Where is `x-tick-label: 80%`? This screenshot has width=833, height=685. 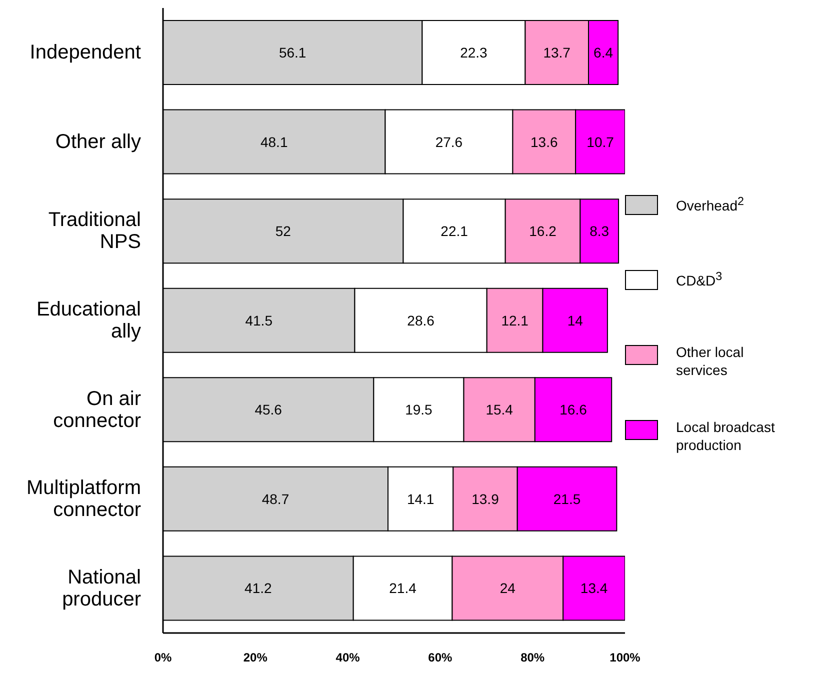
x-tick-label: 80% is located at coordinates (532, 657).